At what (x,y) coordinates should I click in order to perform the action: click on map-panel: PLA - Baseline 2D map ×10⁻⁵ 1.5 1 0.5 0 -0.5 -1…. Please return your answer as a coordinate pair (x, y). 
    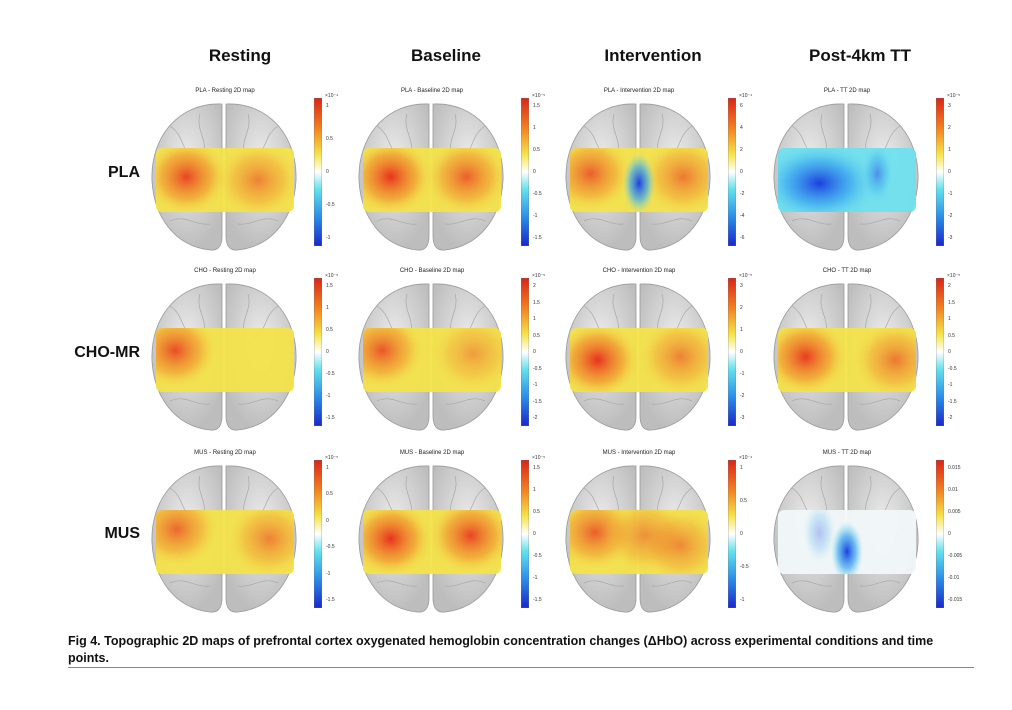
    Looking at the image, I should click on (447, 172).